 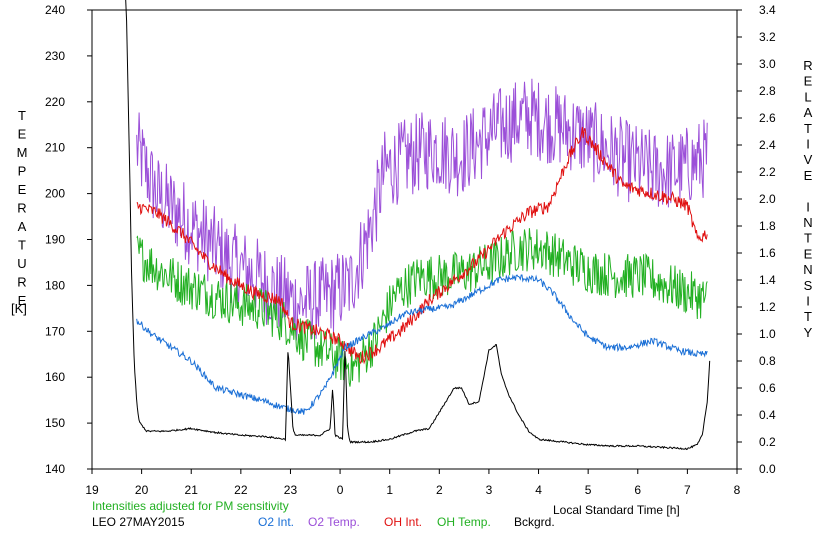 What do you see at coordinates (808, 159) in the screenshot?
I see `y-right-title-letter: V` at bounding box center [808, 159].